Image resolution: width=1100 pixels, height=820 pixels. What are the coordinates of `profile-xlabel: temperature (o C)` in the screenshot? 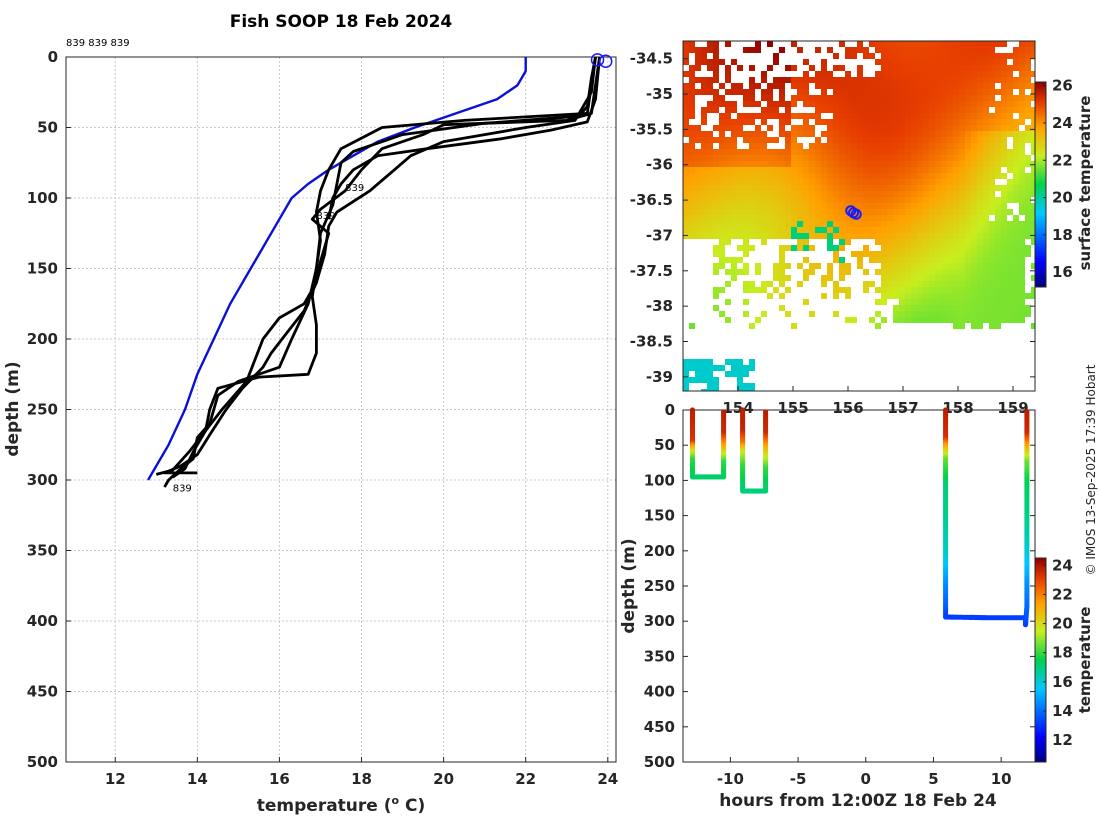 It's located at (341, 805).